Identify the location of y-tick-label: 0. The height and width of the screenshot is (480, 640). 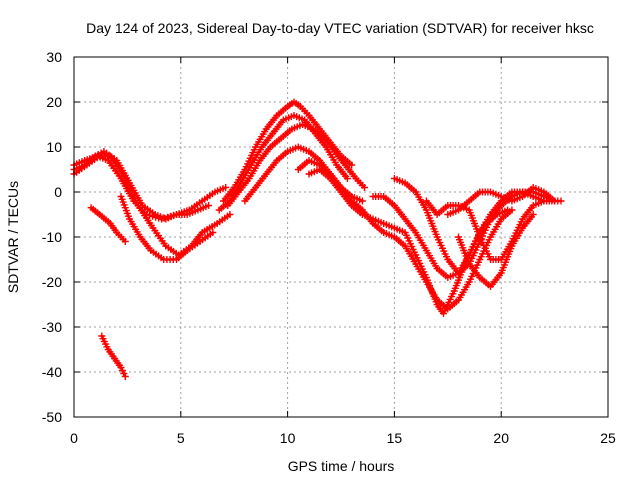
(58, 192).